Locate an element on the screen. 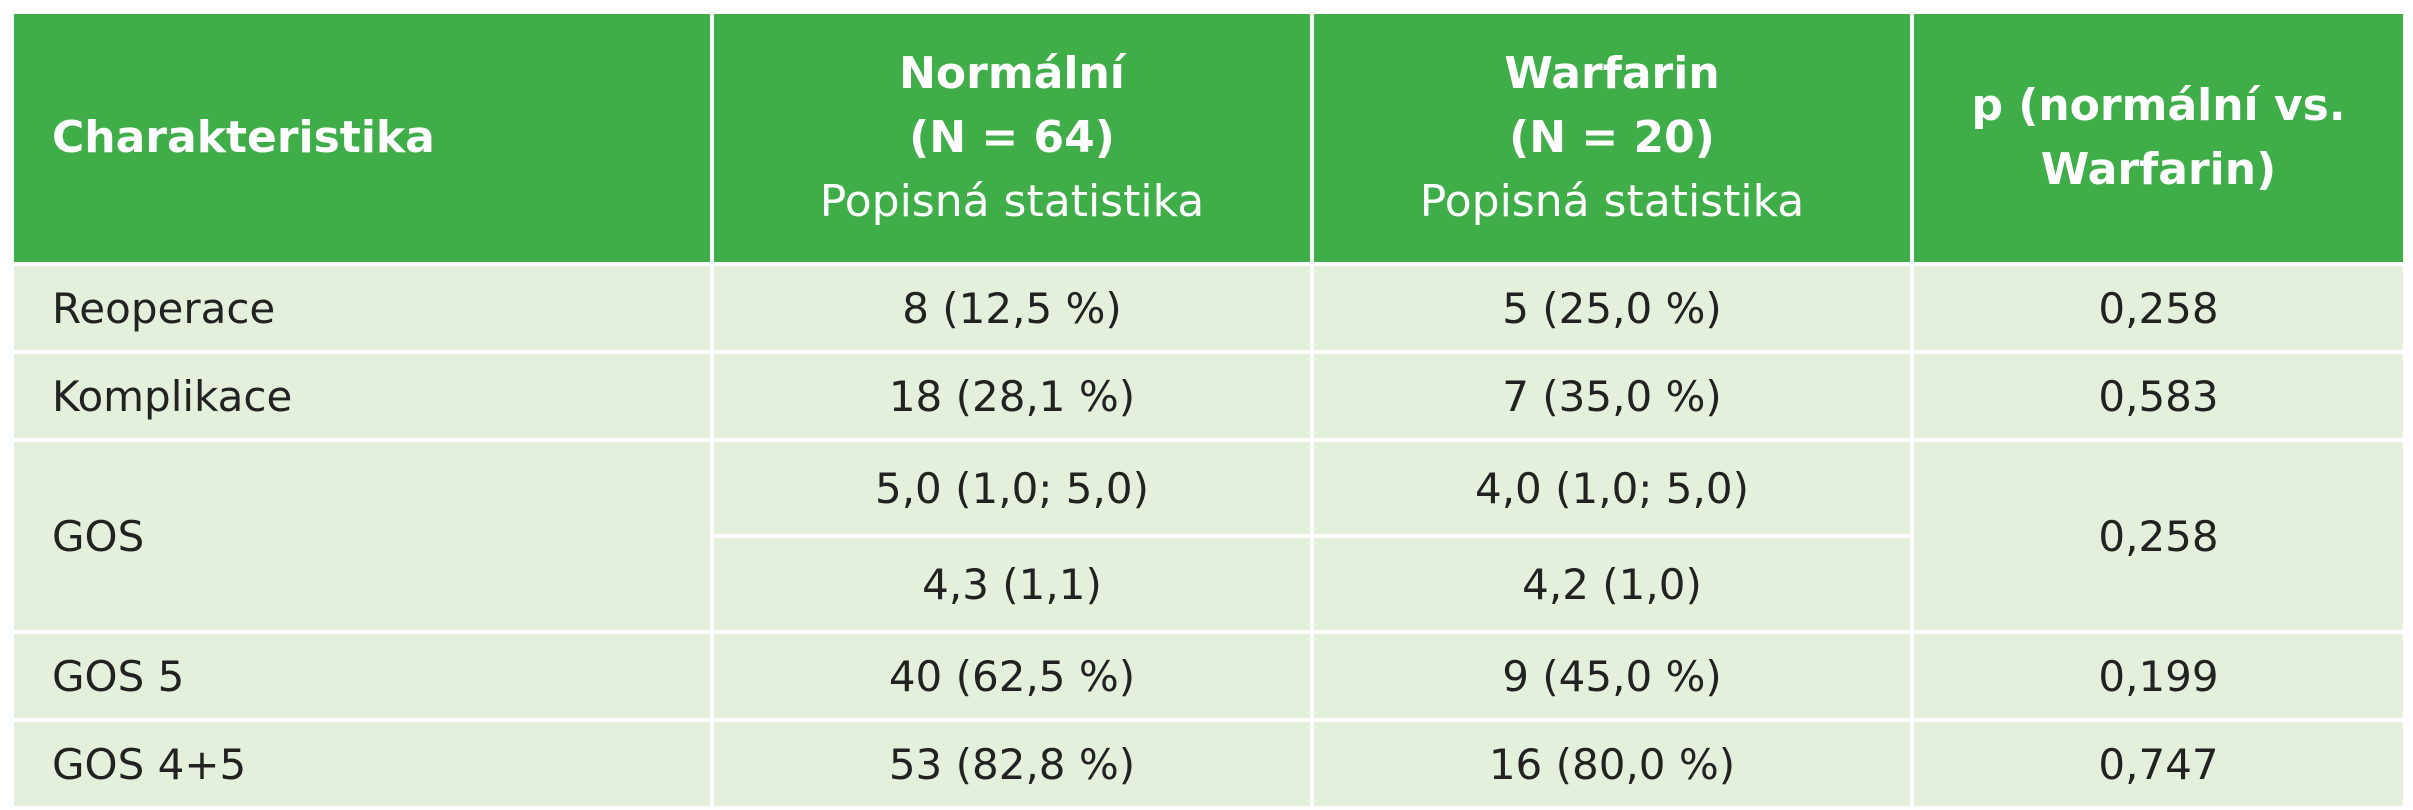  cell-warfarin-mean: 4,2 (1,0) is located at coordinates (1612, 584).